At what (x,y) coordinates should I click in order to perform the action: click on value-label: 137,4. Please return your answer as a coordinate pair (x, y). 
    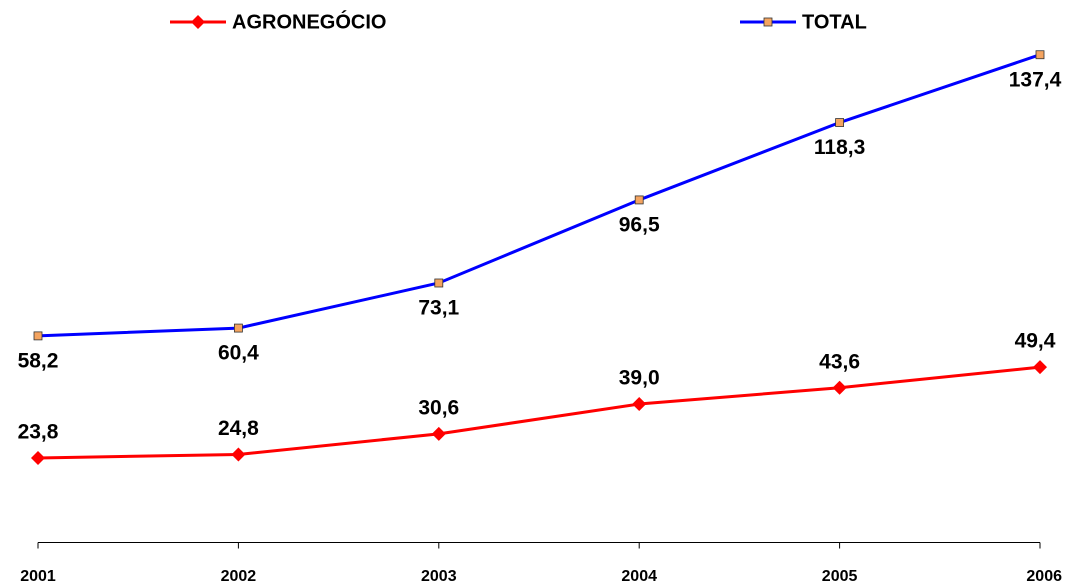
    Looking at the image, I should click on (1035, 79).